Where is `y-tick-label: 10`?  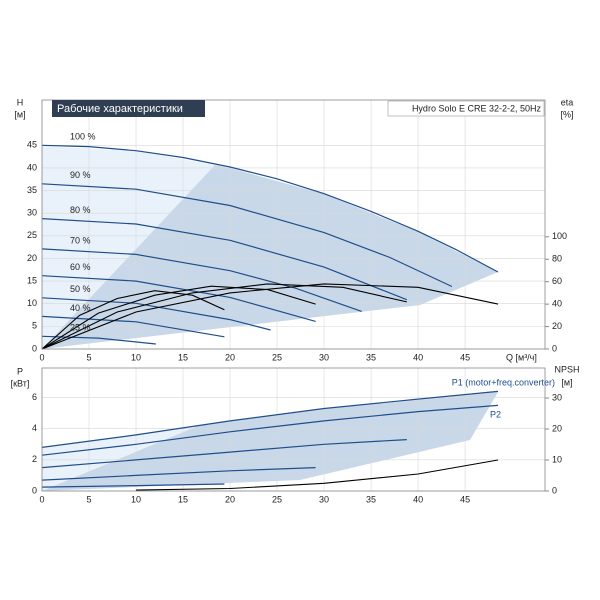
y-tick-label: 10 is located at coordinates (32, 303).